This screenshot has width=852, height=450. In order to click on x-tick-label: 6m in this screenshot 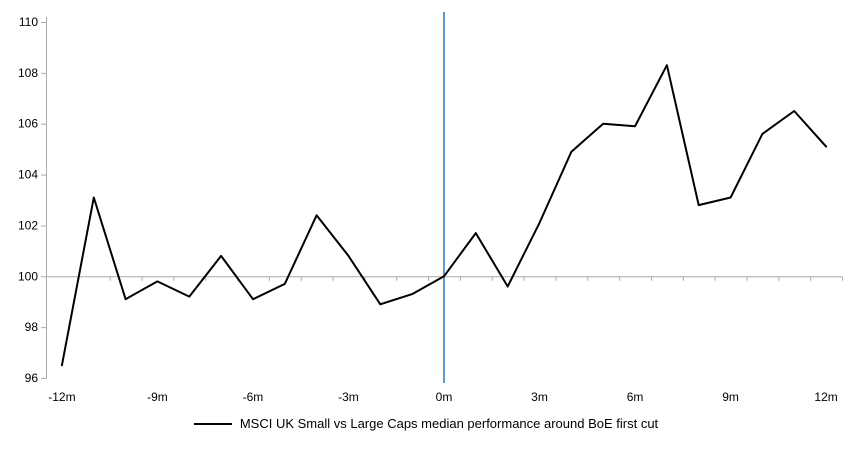, I will do `click(635, 397)`.